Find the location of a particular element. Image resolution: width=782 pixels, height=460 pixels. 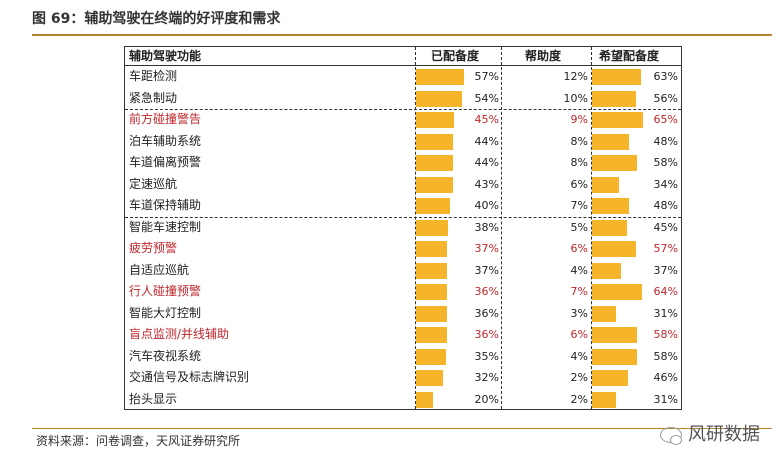

equipped-value: 57% is located at coordinates (486, 76).